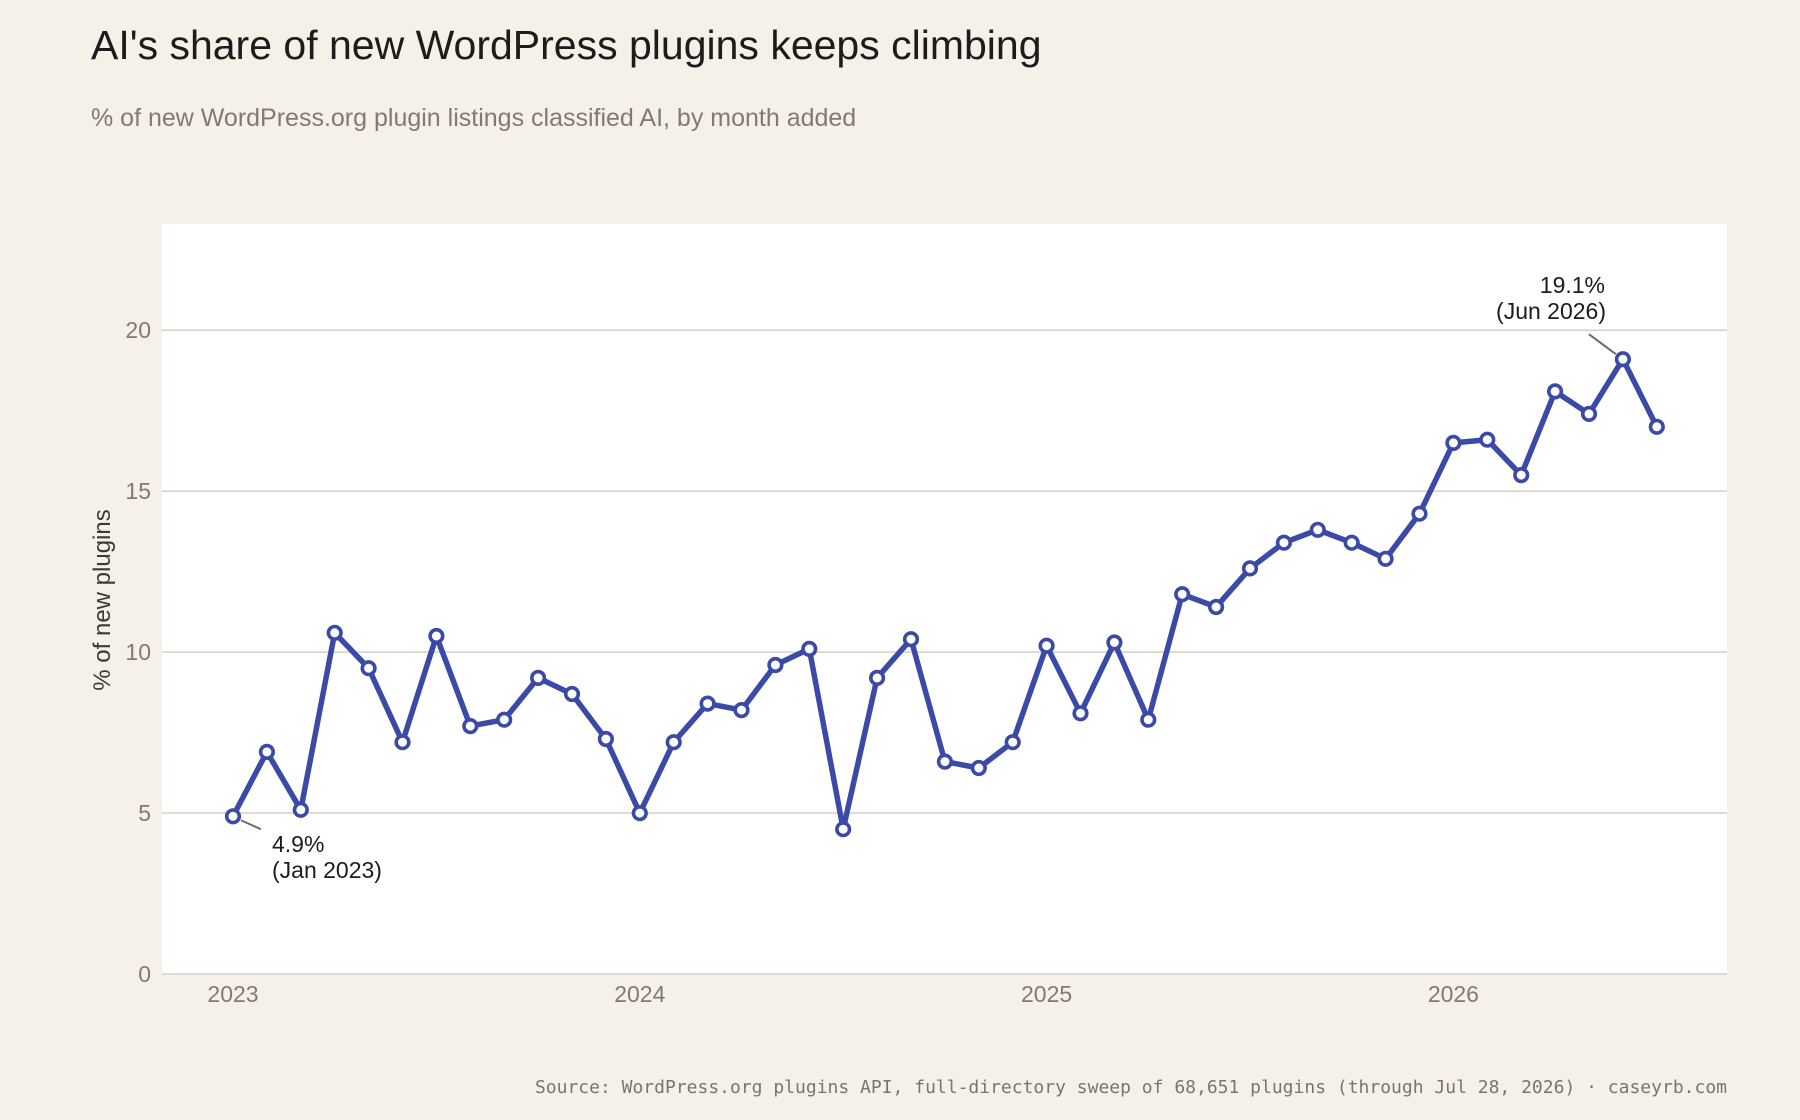 The height and width of the screenshot is (1120, 1800). What do you see at coordinates (138, 330) in the screenshot?
I see `y-tick-label: 20` at bounding box center [138, 330].